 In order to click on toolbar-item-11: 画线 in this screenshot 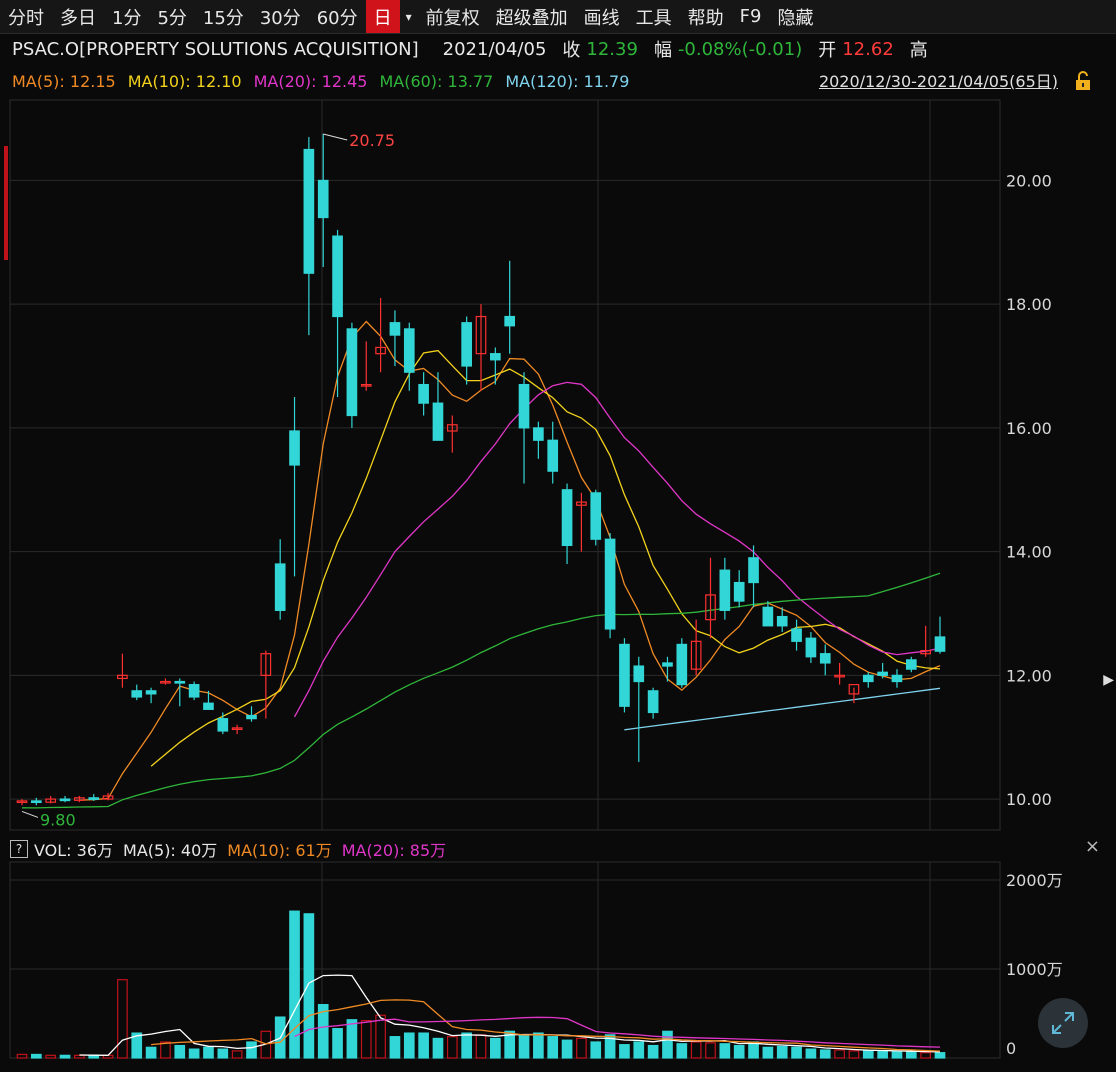, I will do `click(601, 18)`.